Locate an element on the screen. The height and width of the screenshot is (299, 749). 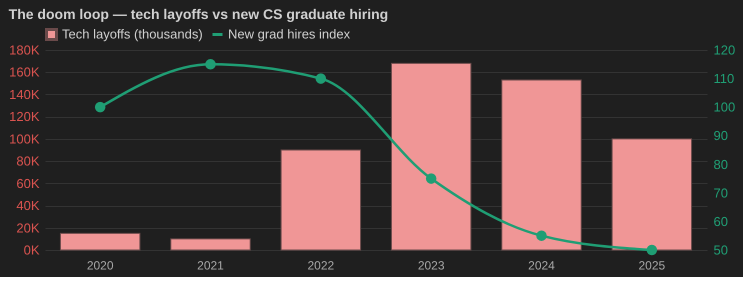
legend-label: New grad hires index is located at coordinates (289, 34).